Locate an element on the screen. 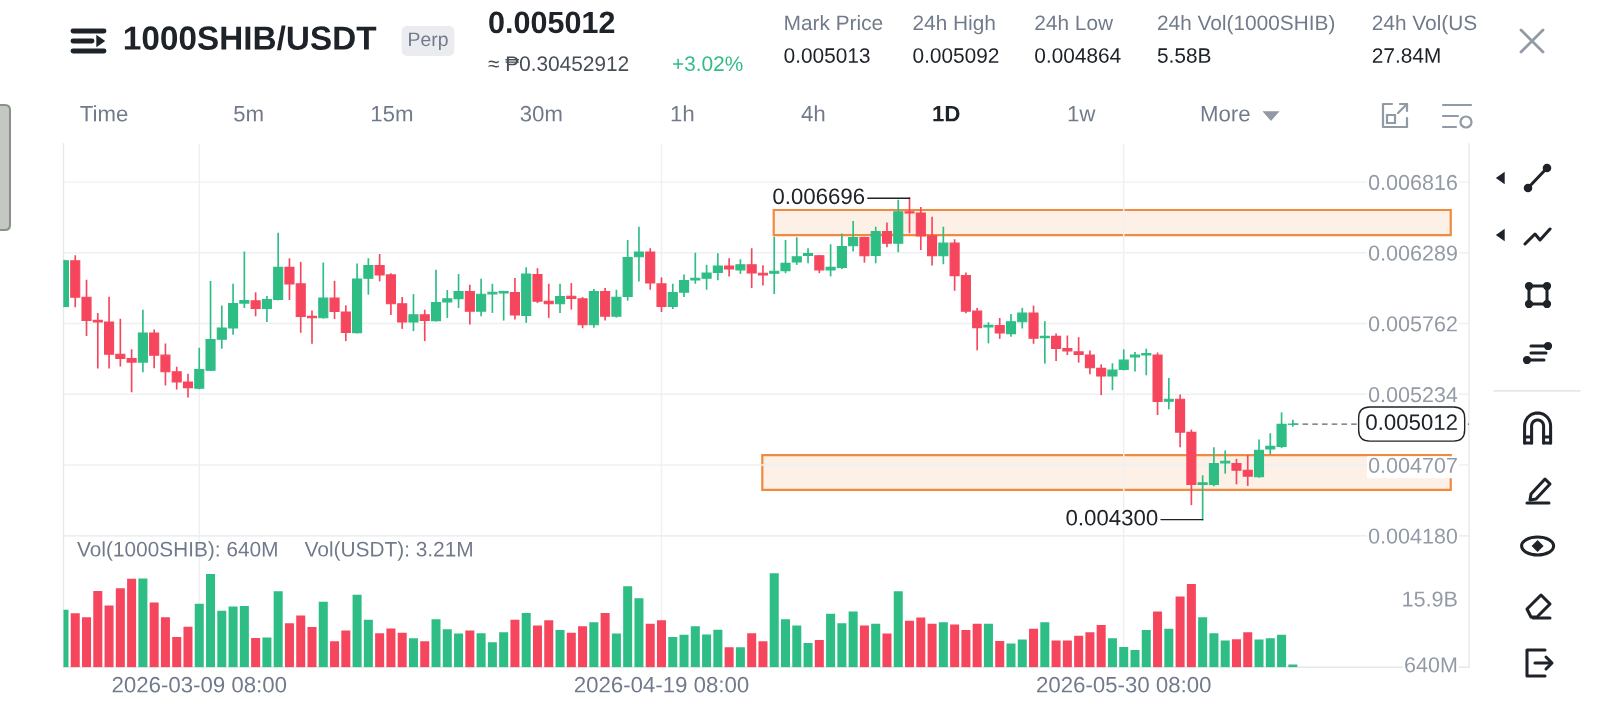 This screenshot has width=1604, height=720. y-tick-label: 0.006816 is located at coordinates (1412, 182).